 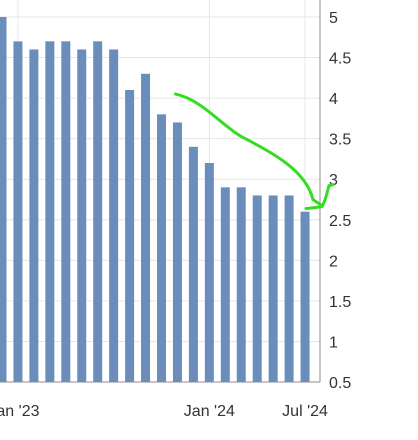 What do you see at coordinates (340, 221) in the screenshot?
I see `y-tick-label: 2.5` at bounding box center [340, 221].